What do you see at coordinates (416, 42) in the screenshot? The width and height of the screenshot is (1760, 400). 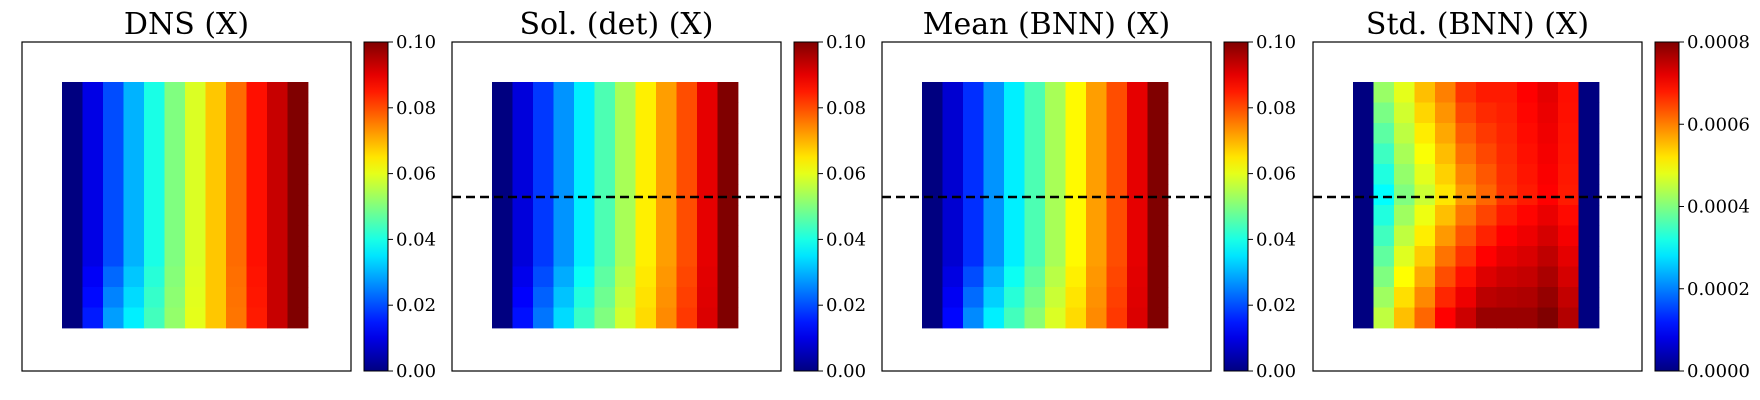 I see `colorbar-tick-label: 0.10` at bounding box center [416, 42].